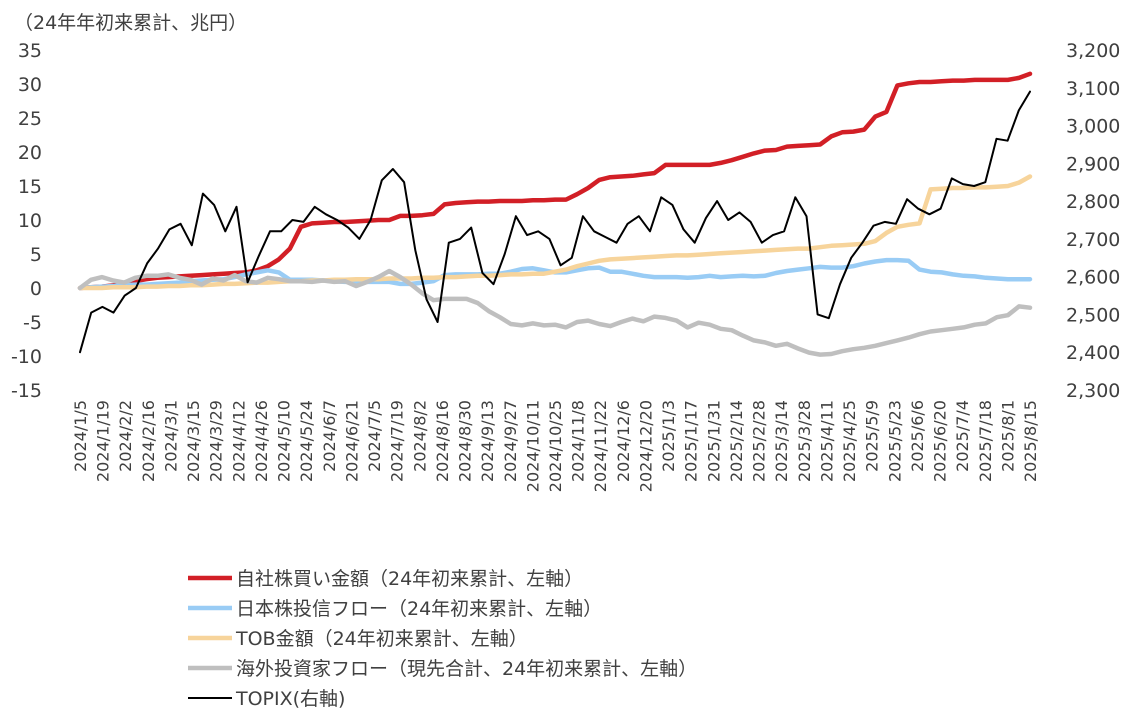 The image size is (1139, 715). Describe the element at coordinates (419, 436) in the screenshot. I see `x-tick-label: 2024/8/2` at that location.